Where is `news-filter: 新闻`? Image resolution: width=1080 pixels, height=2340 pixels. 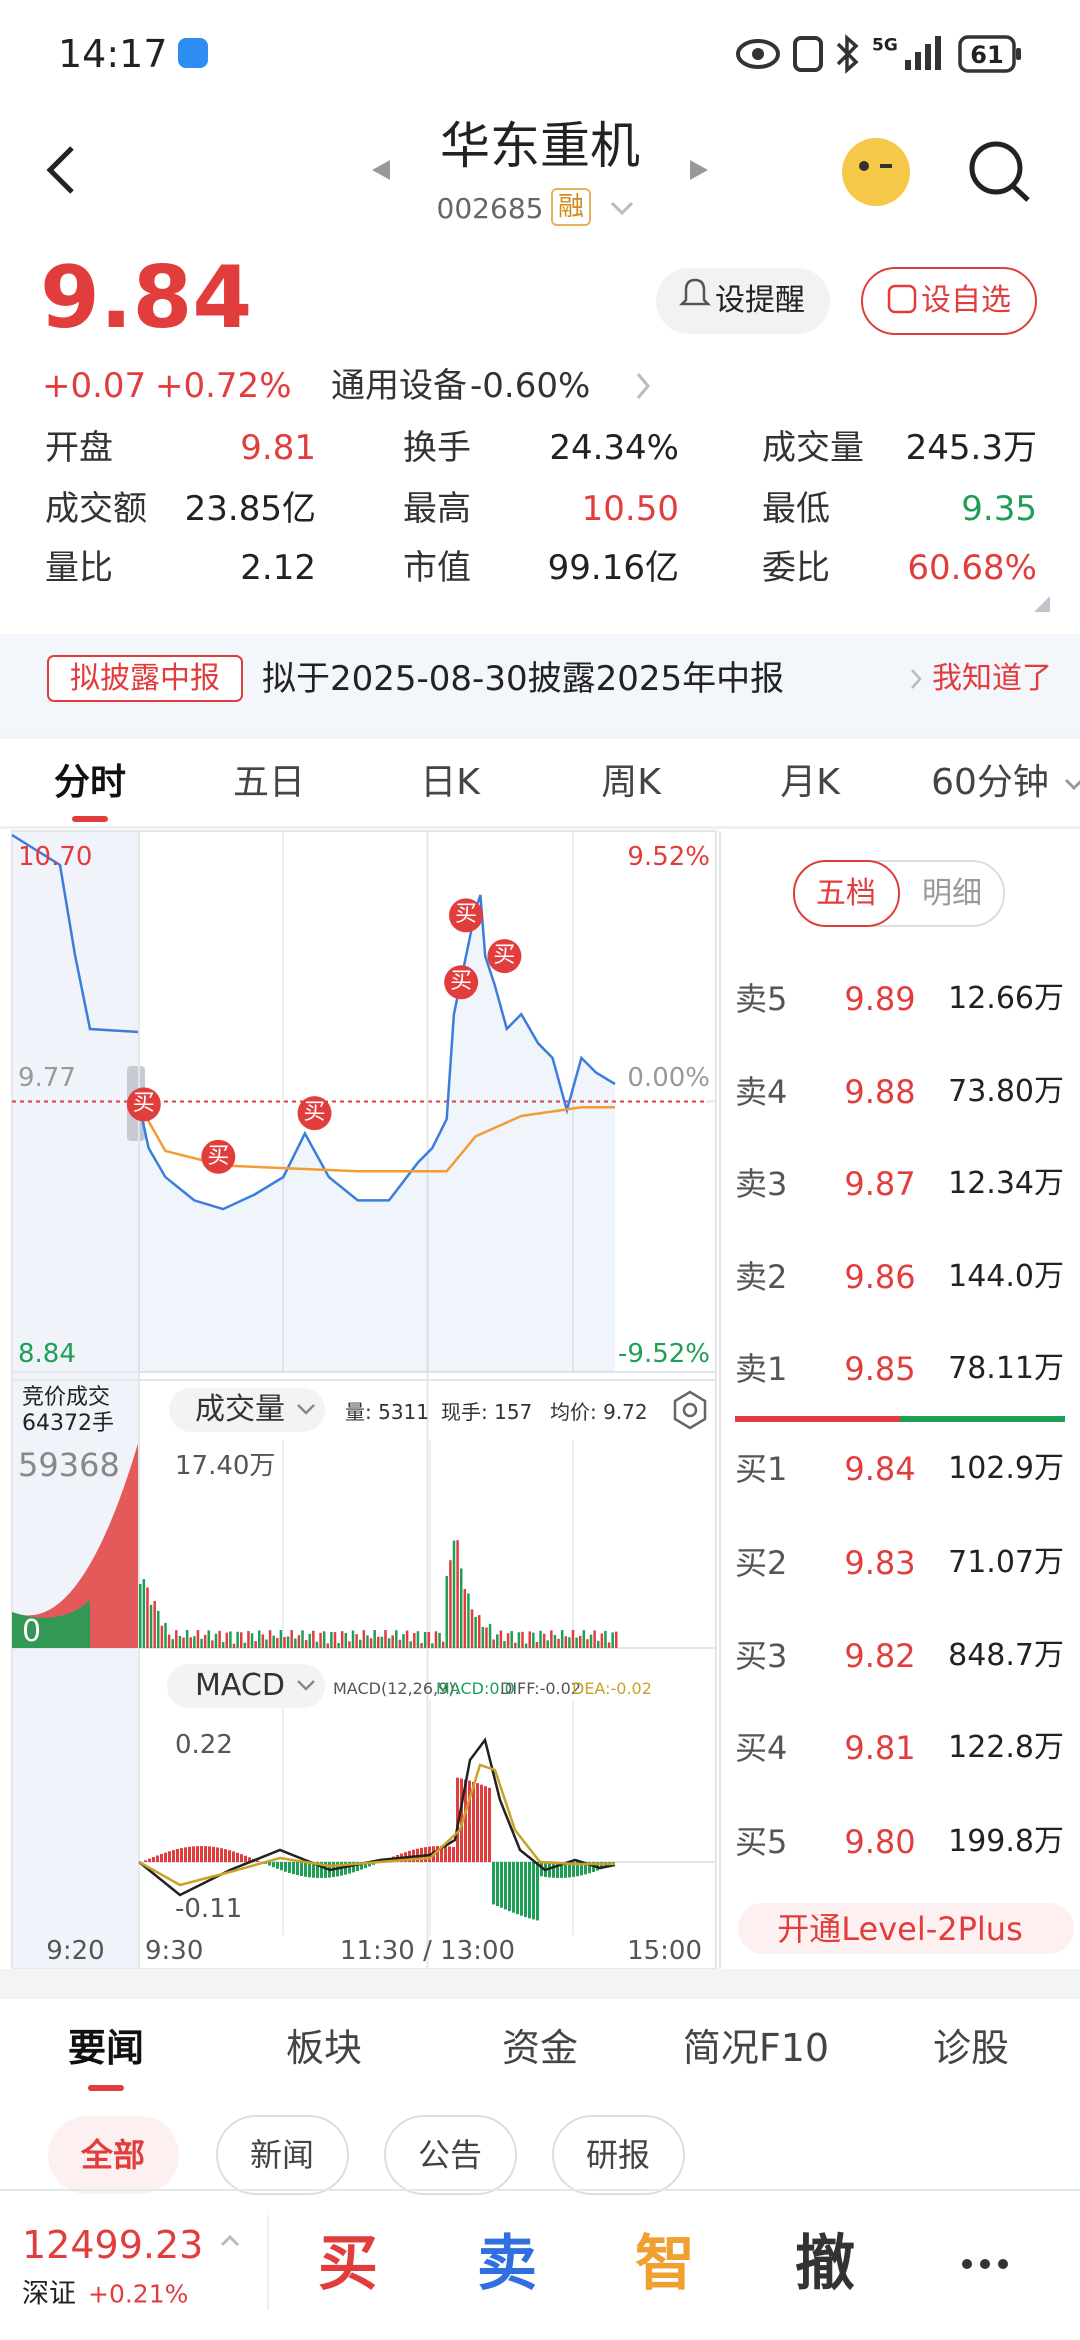
news-filter: 新闻 is located at coordinates (282, 2155).